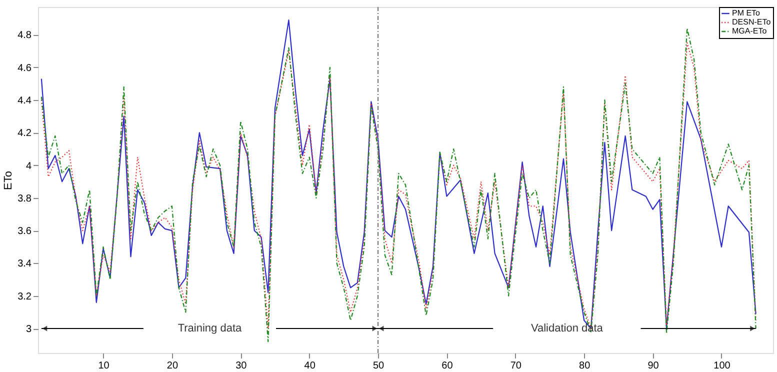 This screenshot has width=777, height=372. I want to click on y-tick-label: 3.2, so click(25, 296).